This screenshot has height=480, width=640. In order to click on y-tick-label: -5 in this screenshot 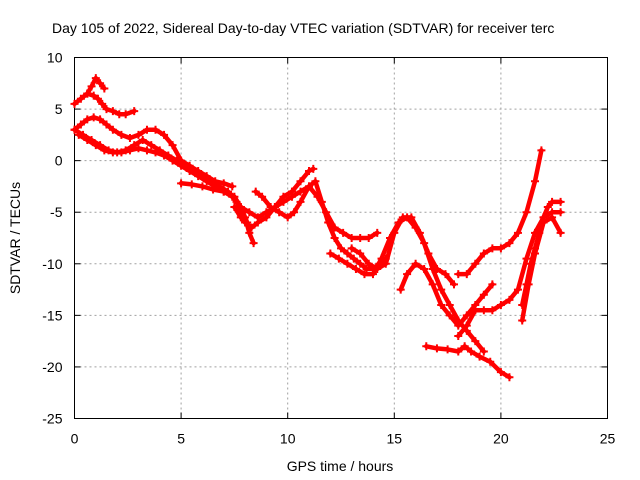, I will do `click(56, 212)`.